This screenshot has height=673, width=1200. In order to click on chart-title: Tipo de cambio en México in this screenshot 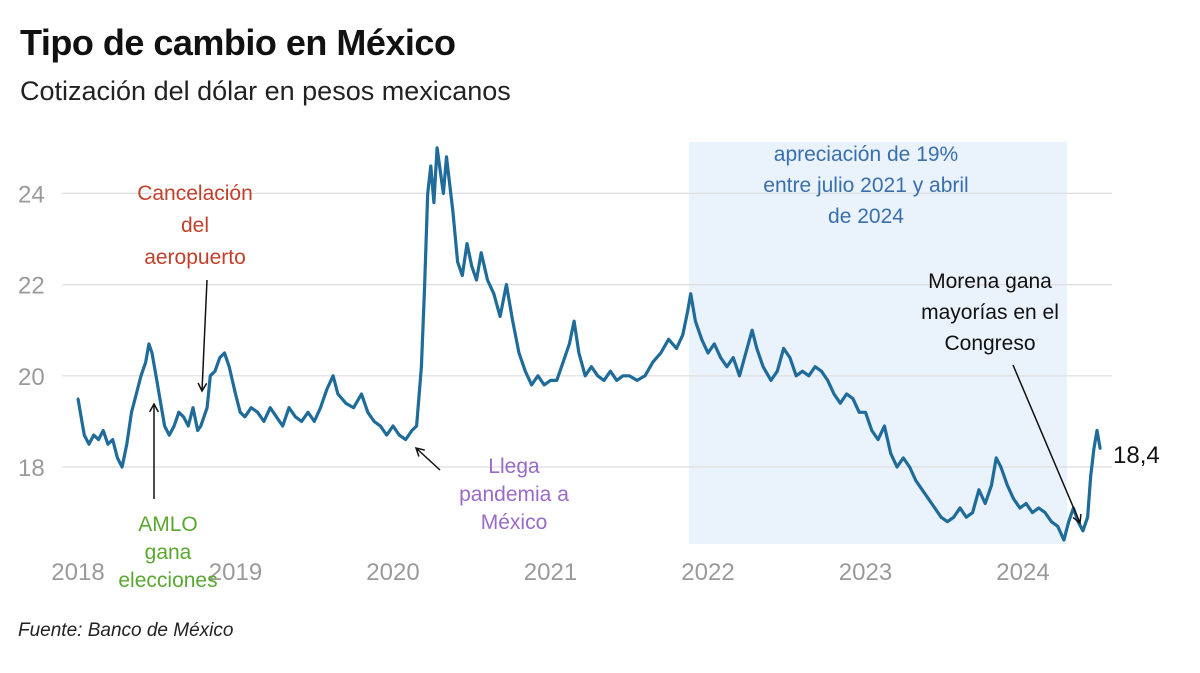, I will do `click(238, 42)`.